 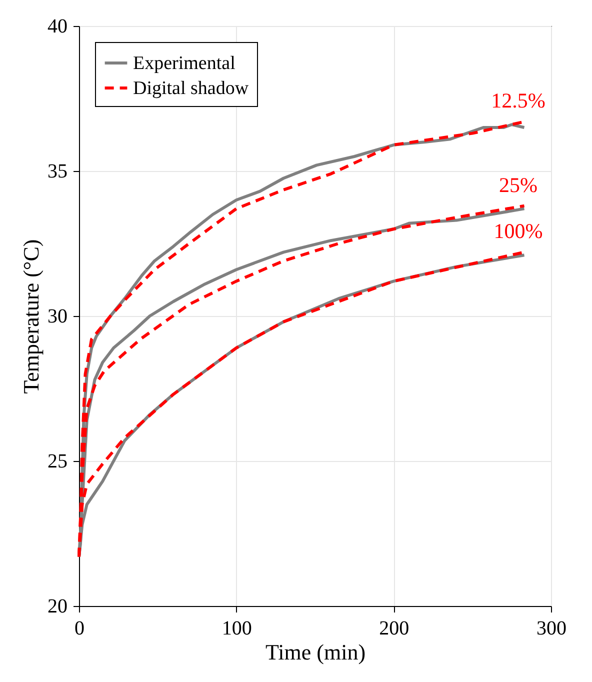 What do you see at coordinates (58, 607) in the screenshot?
I see `y-tick-label: 20` at bounding box center [58, 607].